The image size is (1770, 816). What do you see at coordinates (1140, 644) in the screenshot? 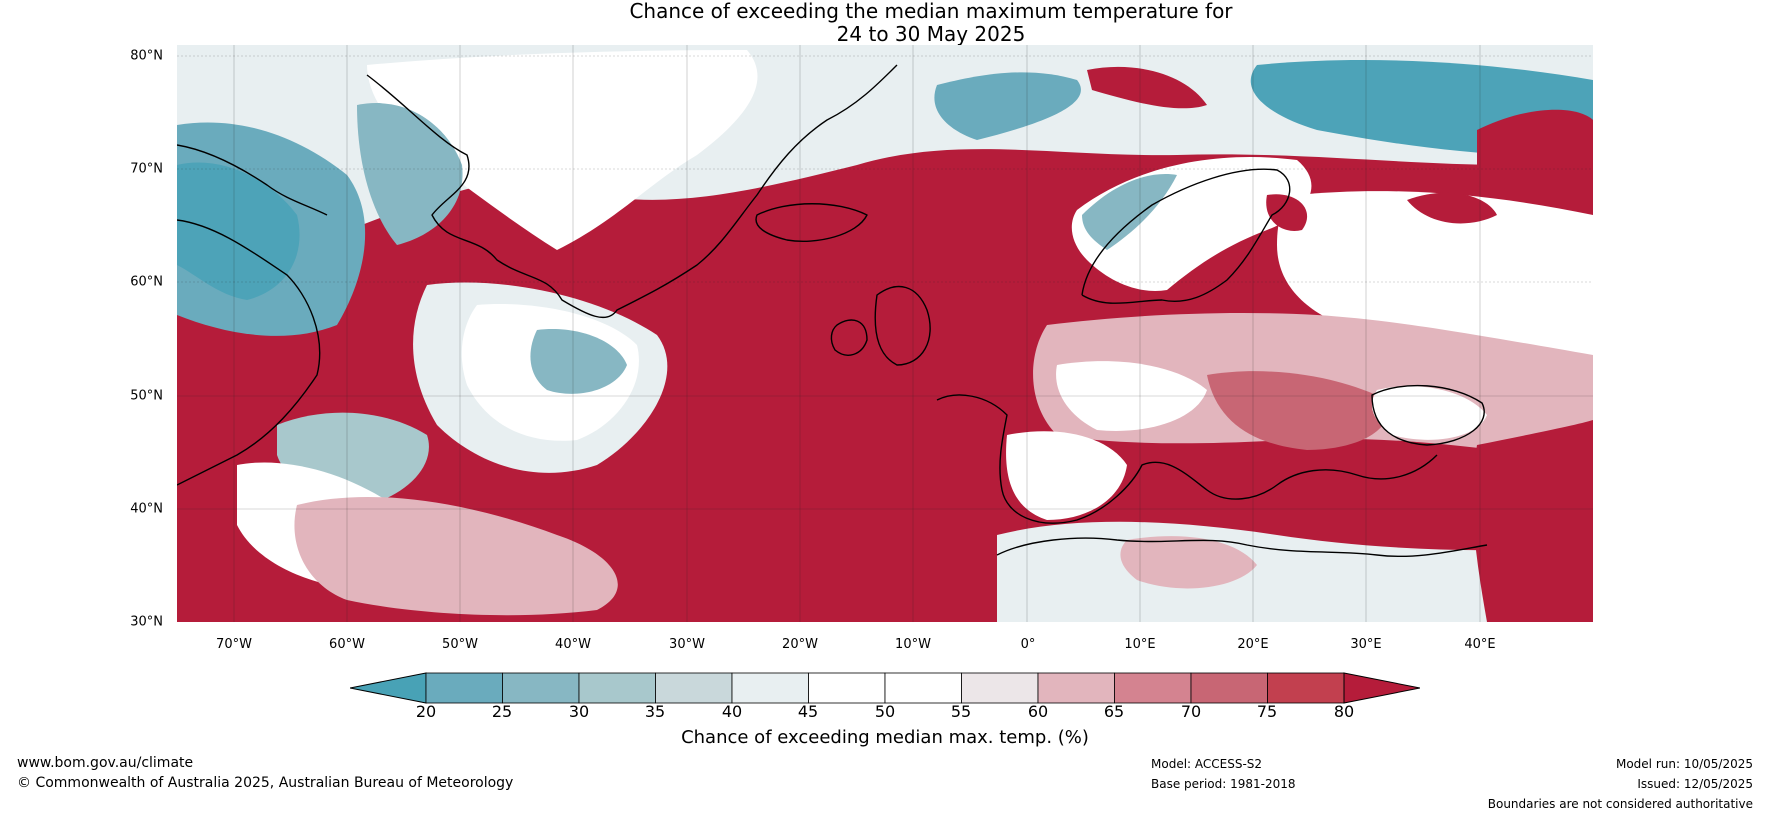
I see `lon-label: 10°E` at bounding box center [1140, 644].